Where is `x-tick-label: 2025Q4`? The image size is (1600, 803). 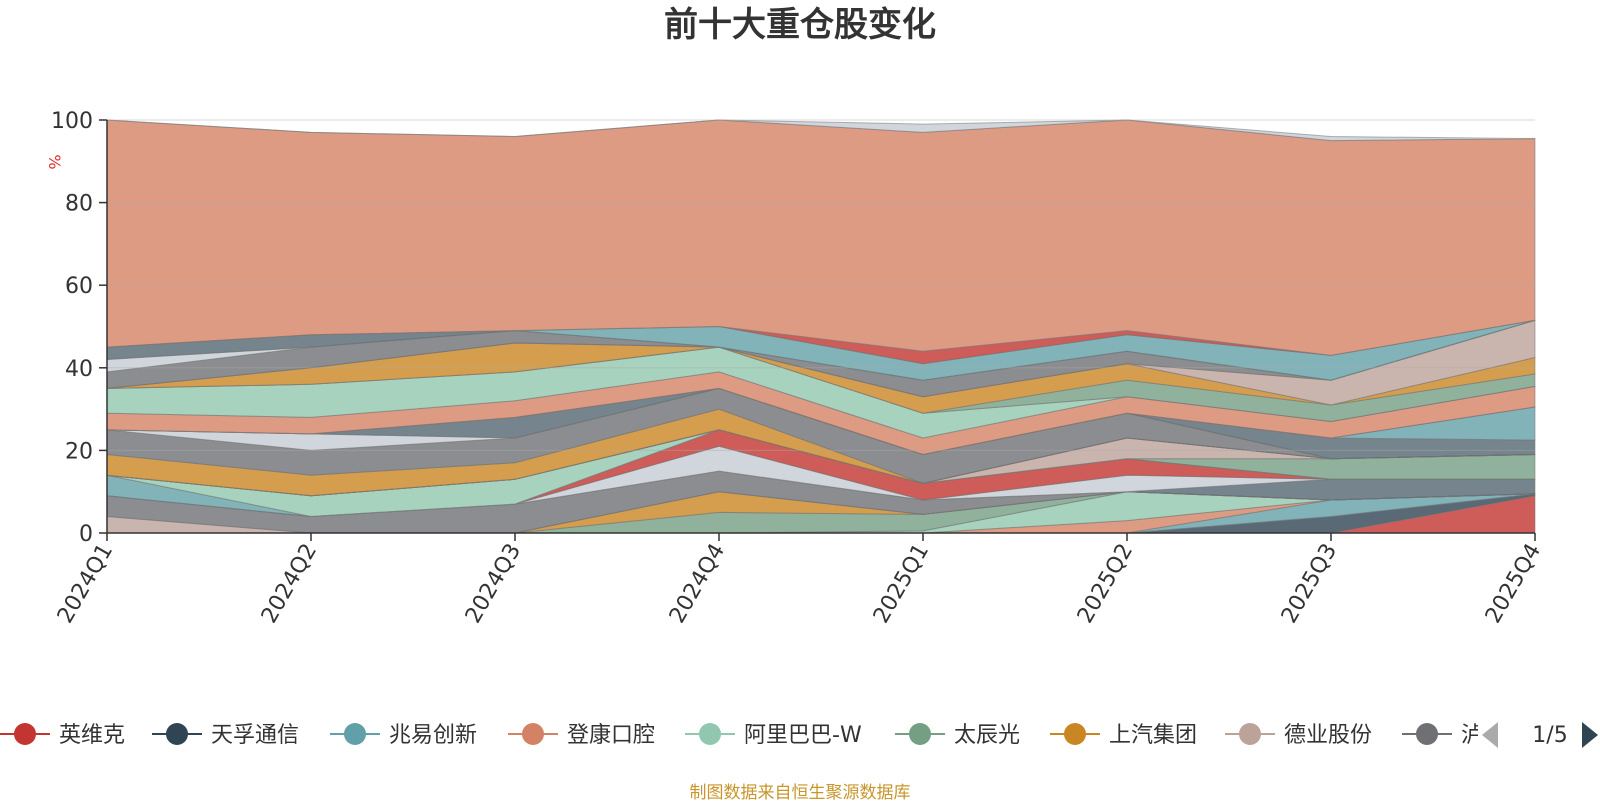
x-tick-label: 2025Q4 is located at coordinates (1513, 584).